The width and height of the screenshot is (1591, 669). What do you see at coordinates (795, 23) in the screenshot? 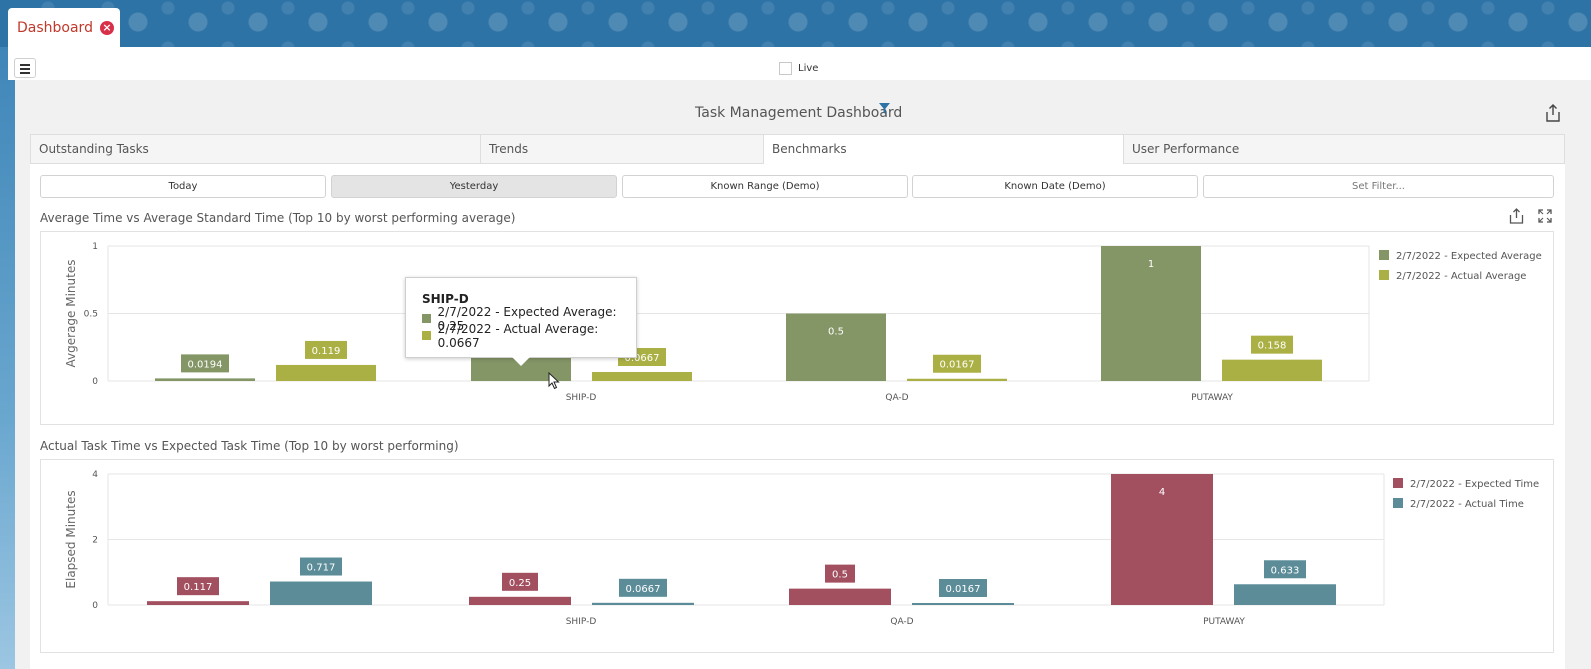
I see `header-banner` at bounding box center [795, 23].